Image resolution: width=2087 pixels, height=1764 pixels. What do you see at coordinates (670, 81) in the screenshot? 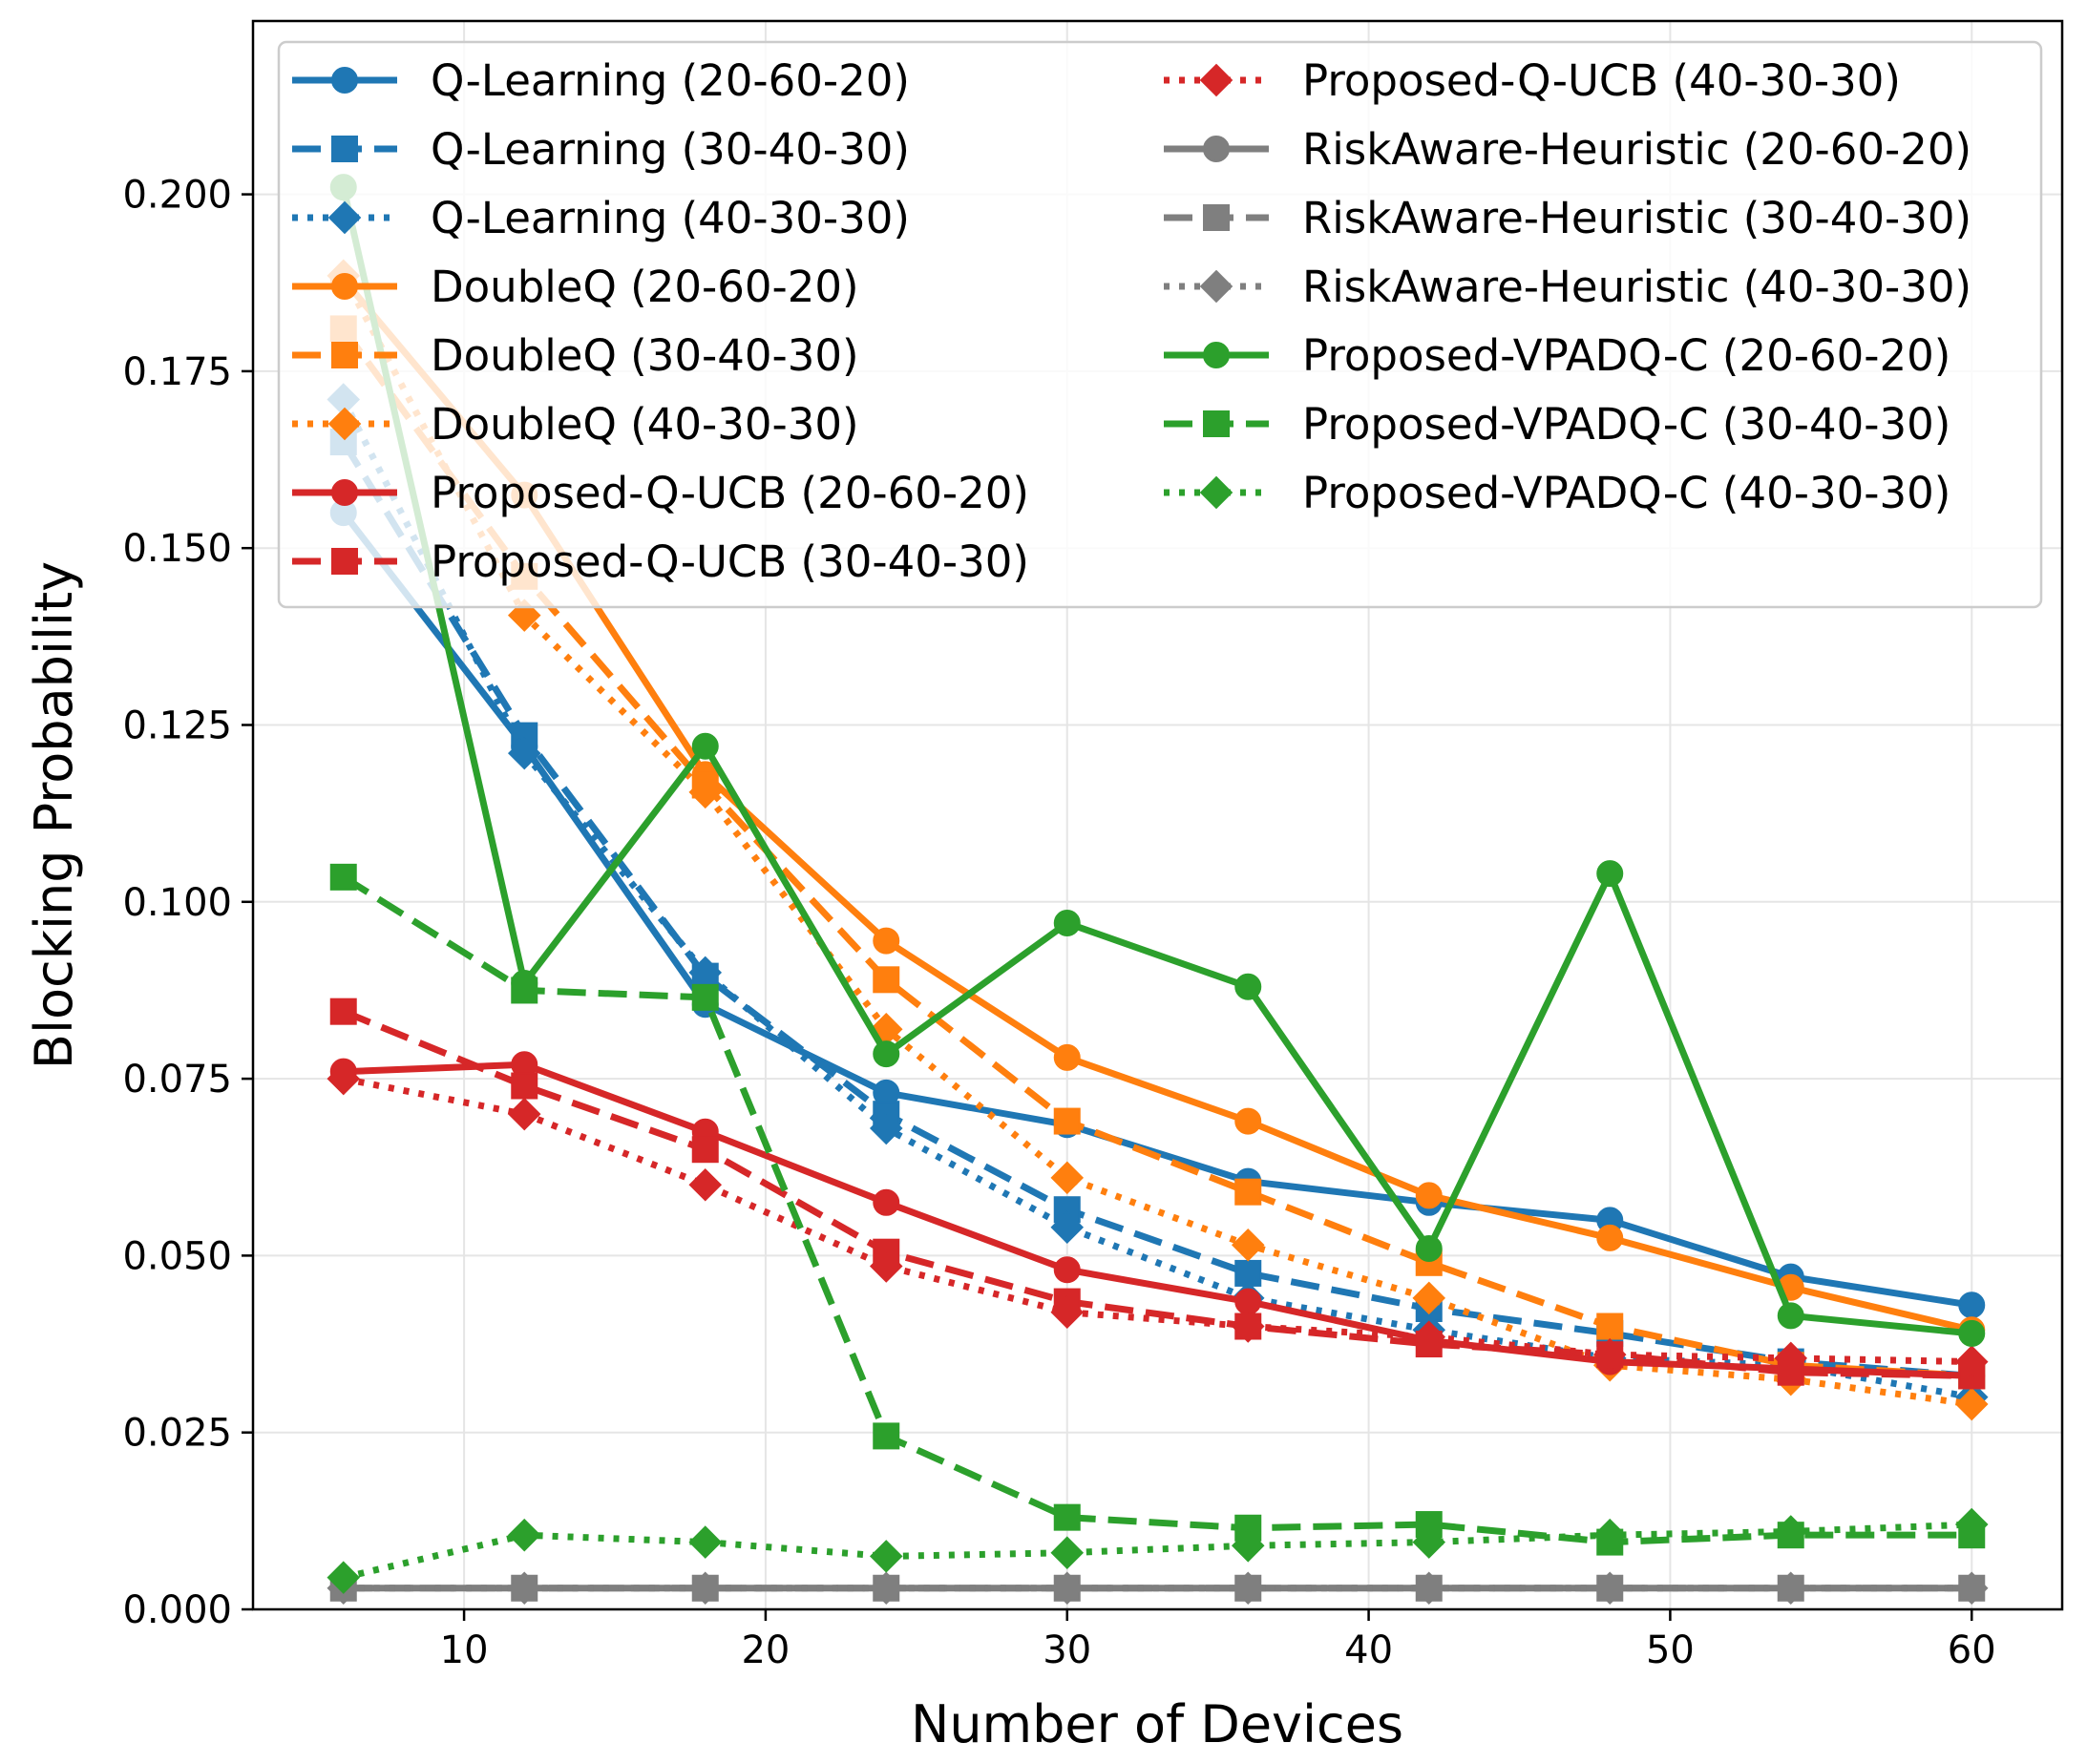
I see `legend-label: Q-Learning (20-60-20)` at bounding box center [670, 81].